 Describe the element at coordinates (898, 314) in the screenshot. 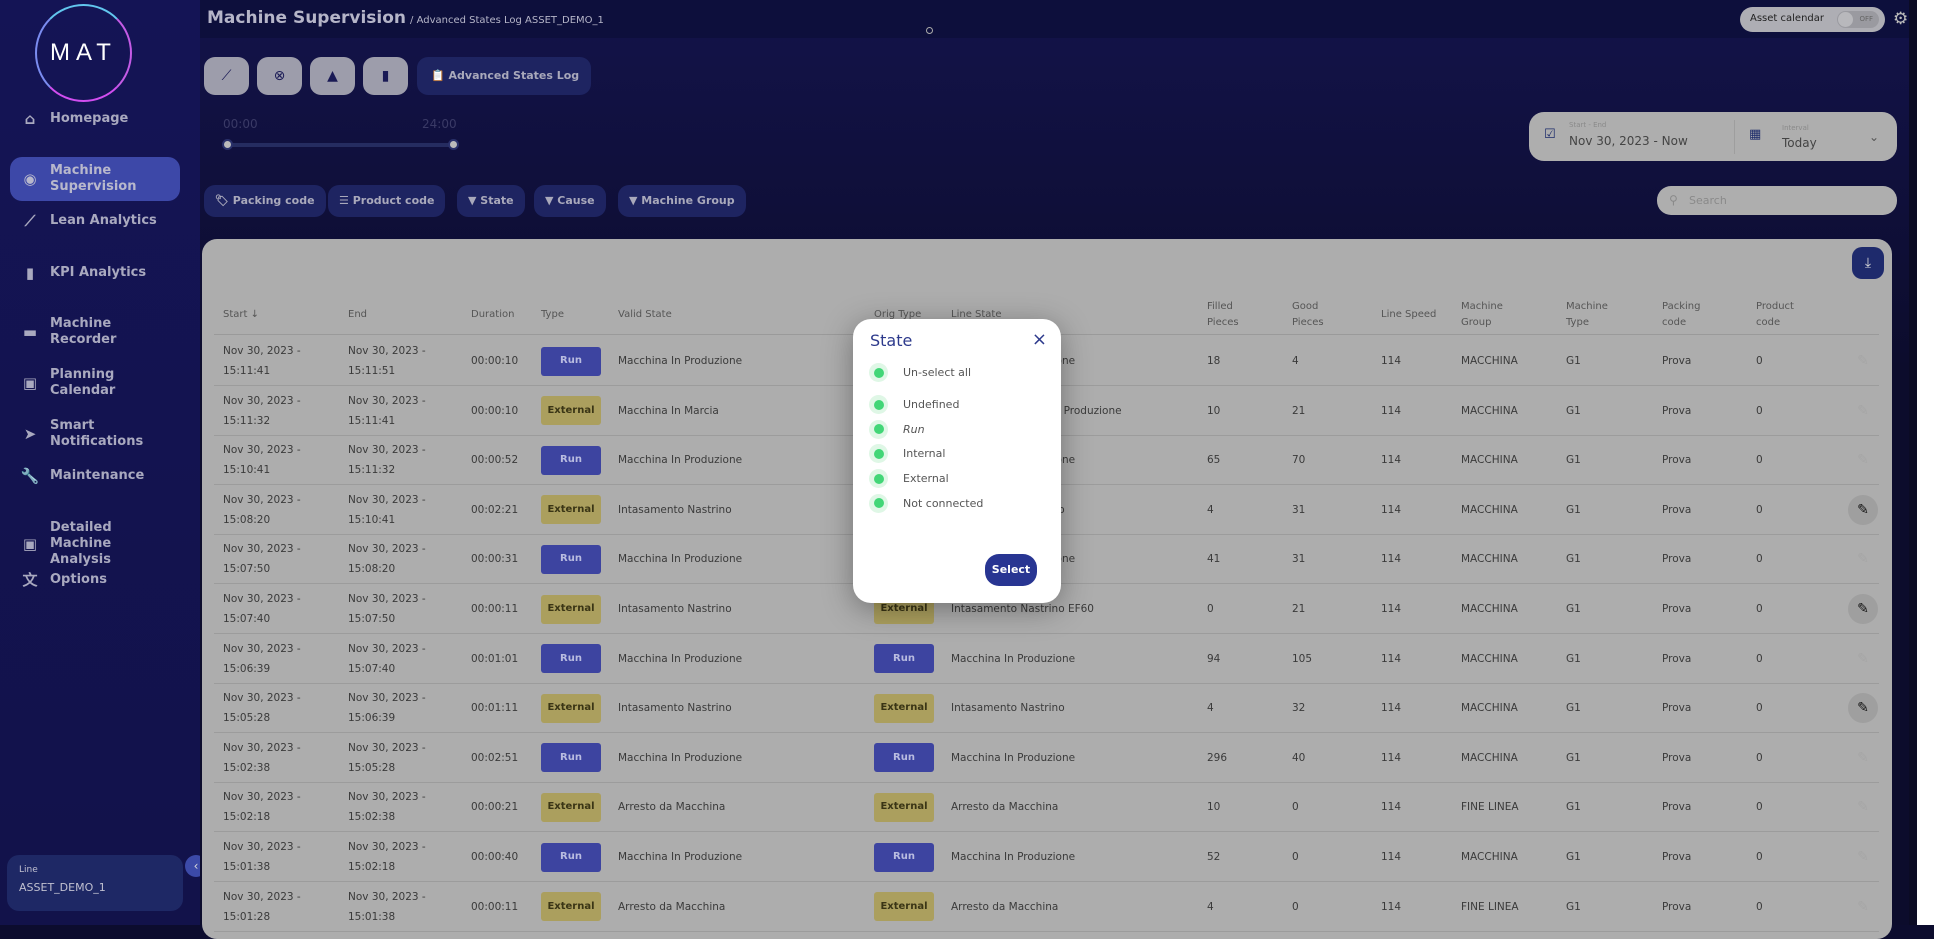

I see `column-header: Orig Type` at that location.